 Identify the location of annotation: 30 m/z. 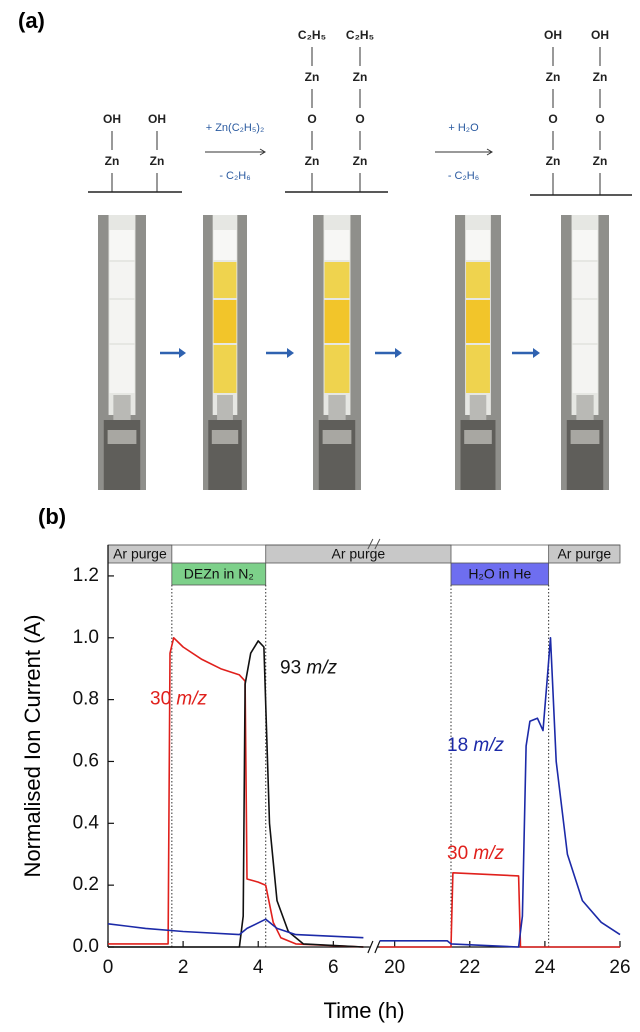
(476, 853).